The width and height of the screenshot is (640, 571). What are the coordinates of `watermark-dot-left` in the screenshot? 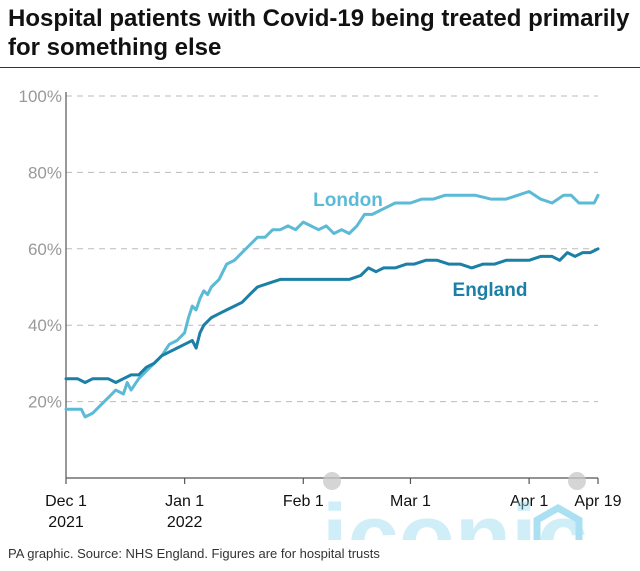 It's located at (332, 481).